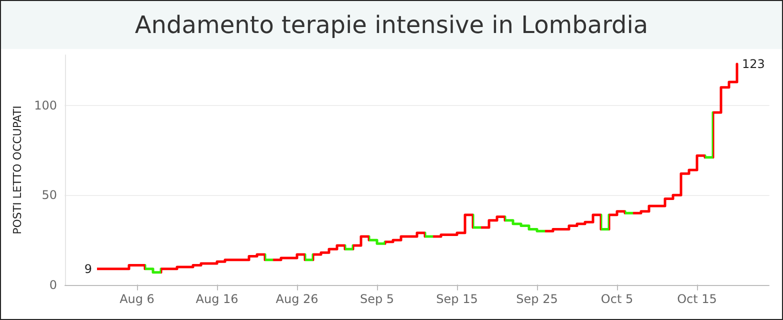  What do you see at coordinates (217, 299) in the screenshot?
I see `x-tick-label: Aug 16` at bounding box center [217, 299].